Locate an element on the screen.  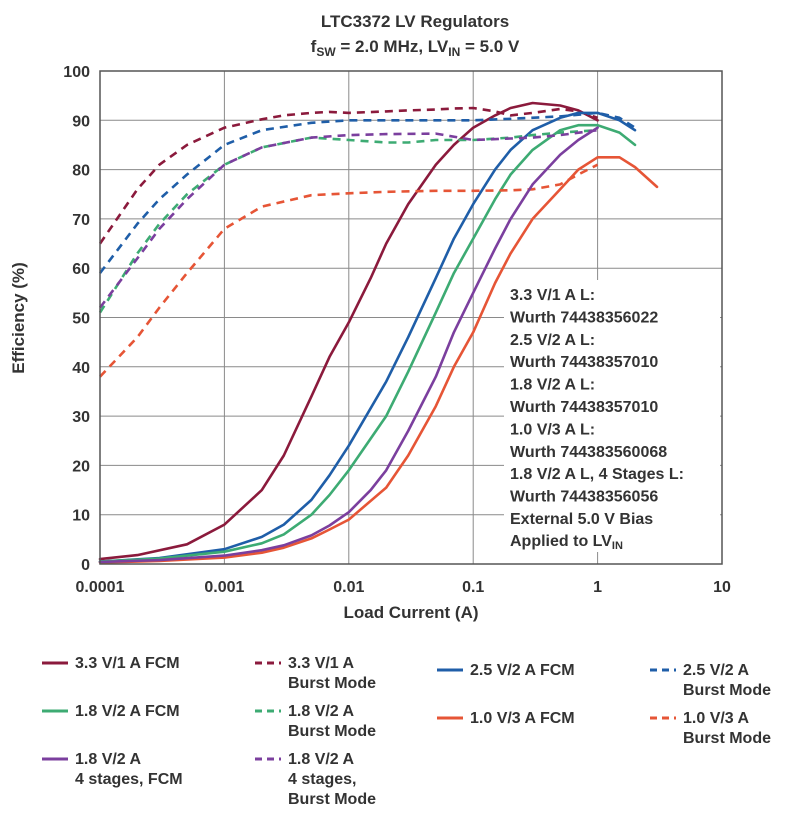
legend-entry-1: 3.3 V/1 A FCM is located at coordinates (111, 663).